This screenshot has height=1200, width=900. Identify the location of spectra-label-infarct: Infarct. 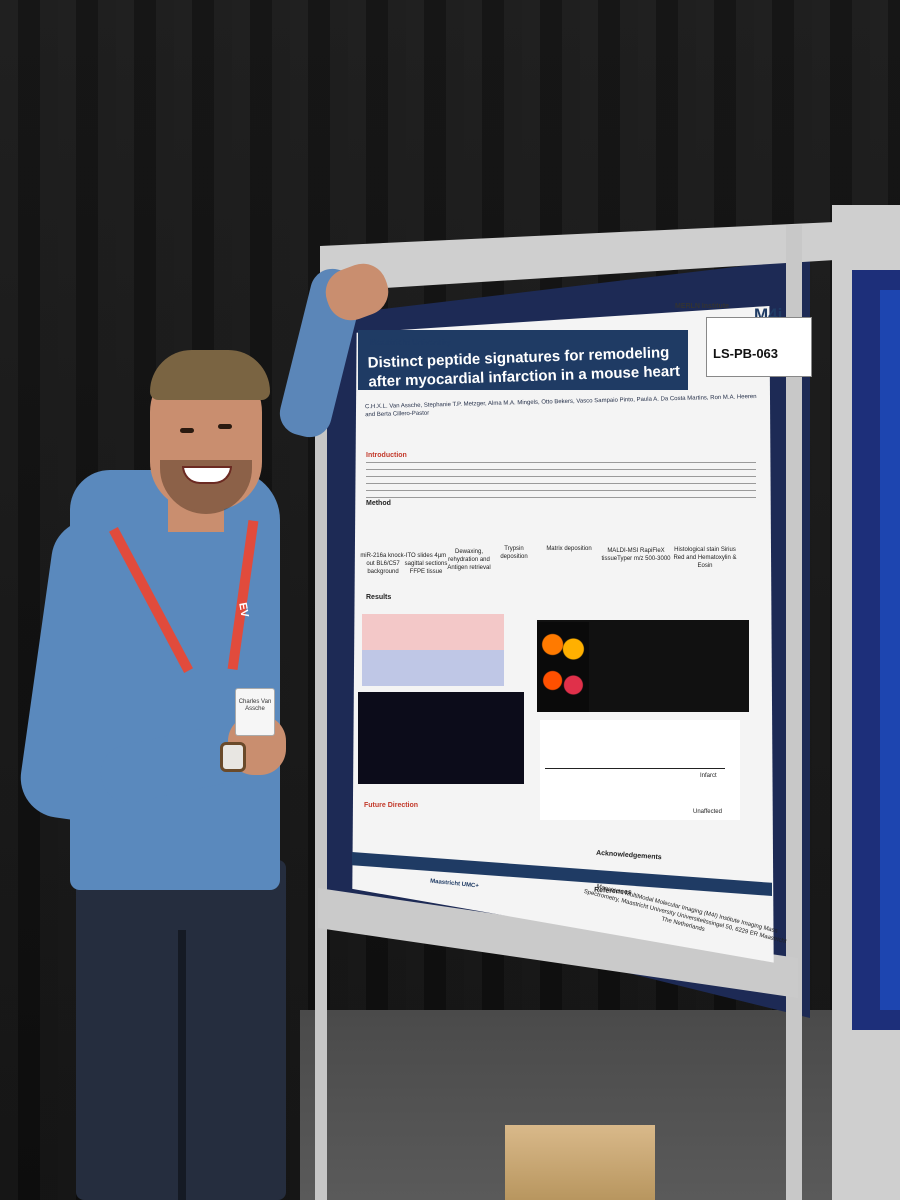
(708, 776).